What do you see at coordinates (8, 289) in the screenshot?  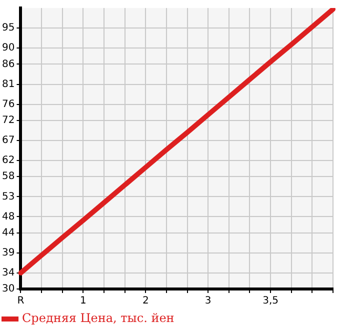 I see `y-tick-label: 30` at bounding box center [8, 289].